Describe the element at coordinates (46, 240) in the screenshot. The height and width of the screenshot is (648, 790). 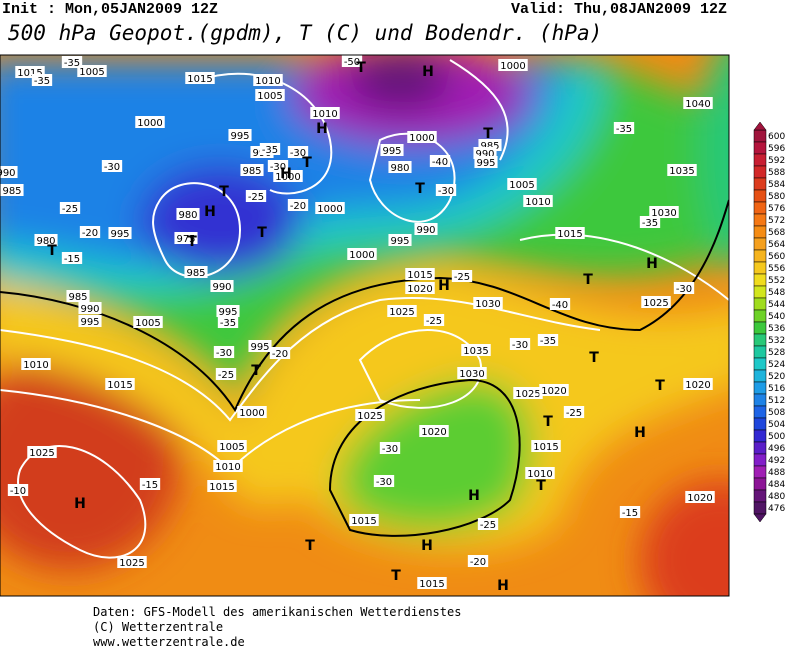
I see `pressure-label: 980` at that location.